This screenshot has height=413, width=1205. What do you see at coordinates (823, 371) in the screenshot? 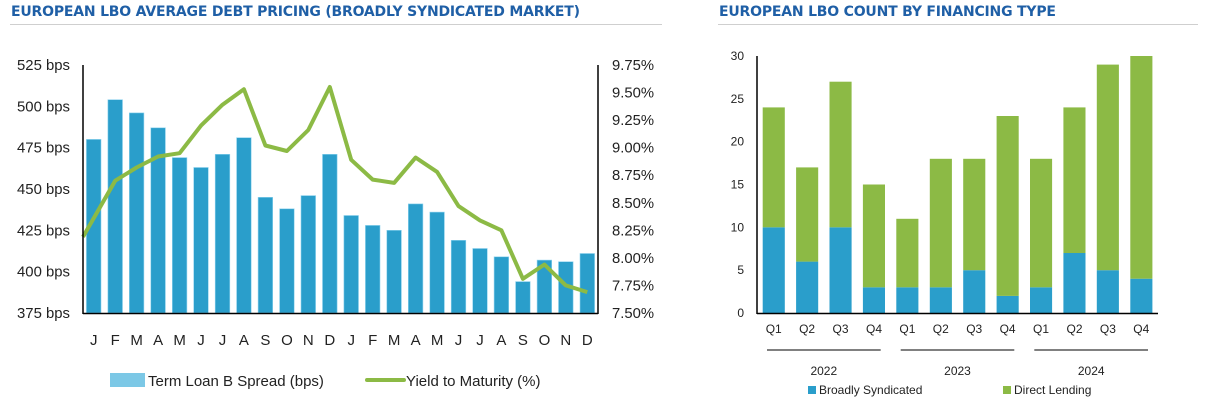
I see `year-group-label: 2022` at bounding box center [823, 371].